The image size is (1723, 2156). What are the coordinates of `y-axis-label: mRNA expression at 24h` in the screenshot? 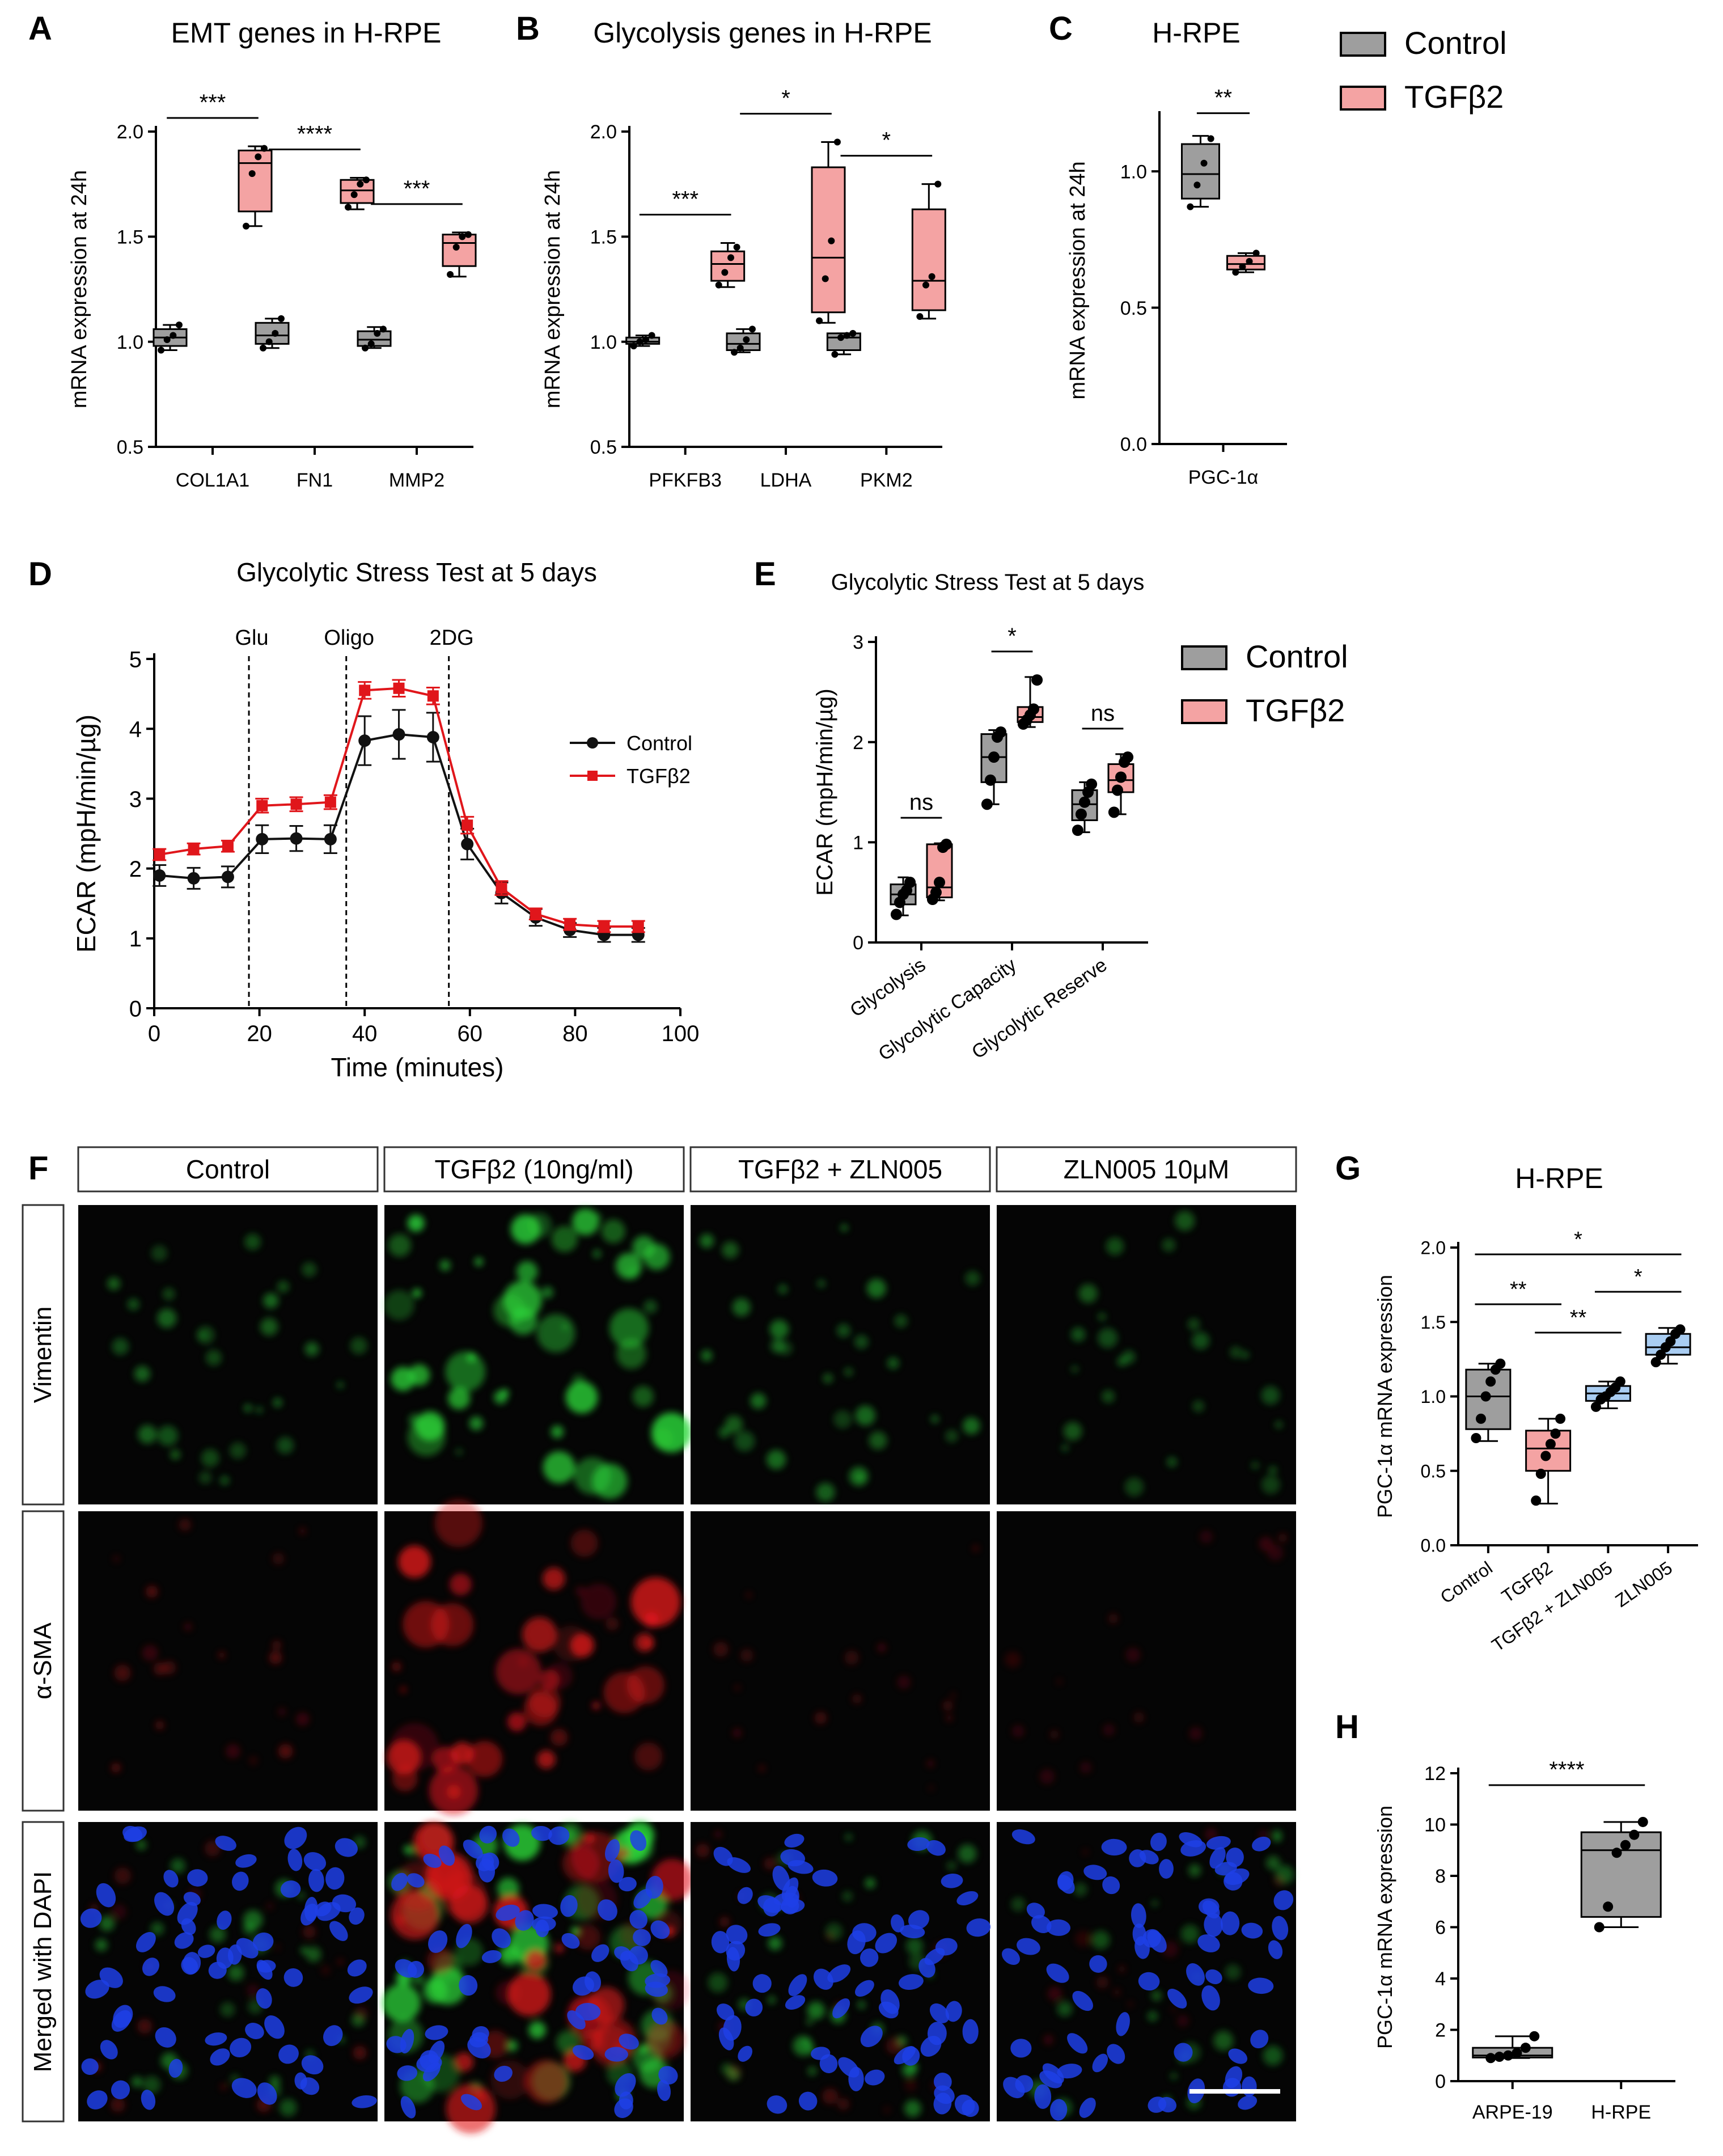 It's located at (553, 289).